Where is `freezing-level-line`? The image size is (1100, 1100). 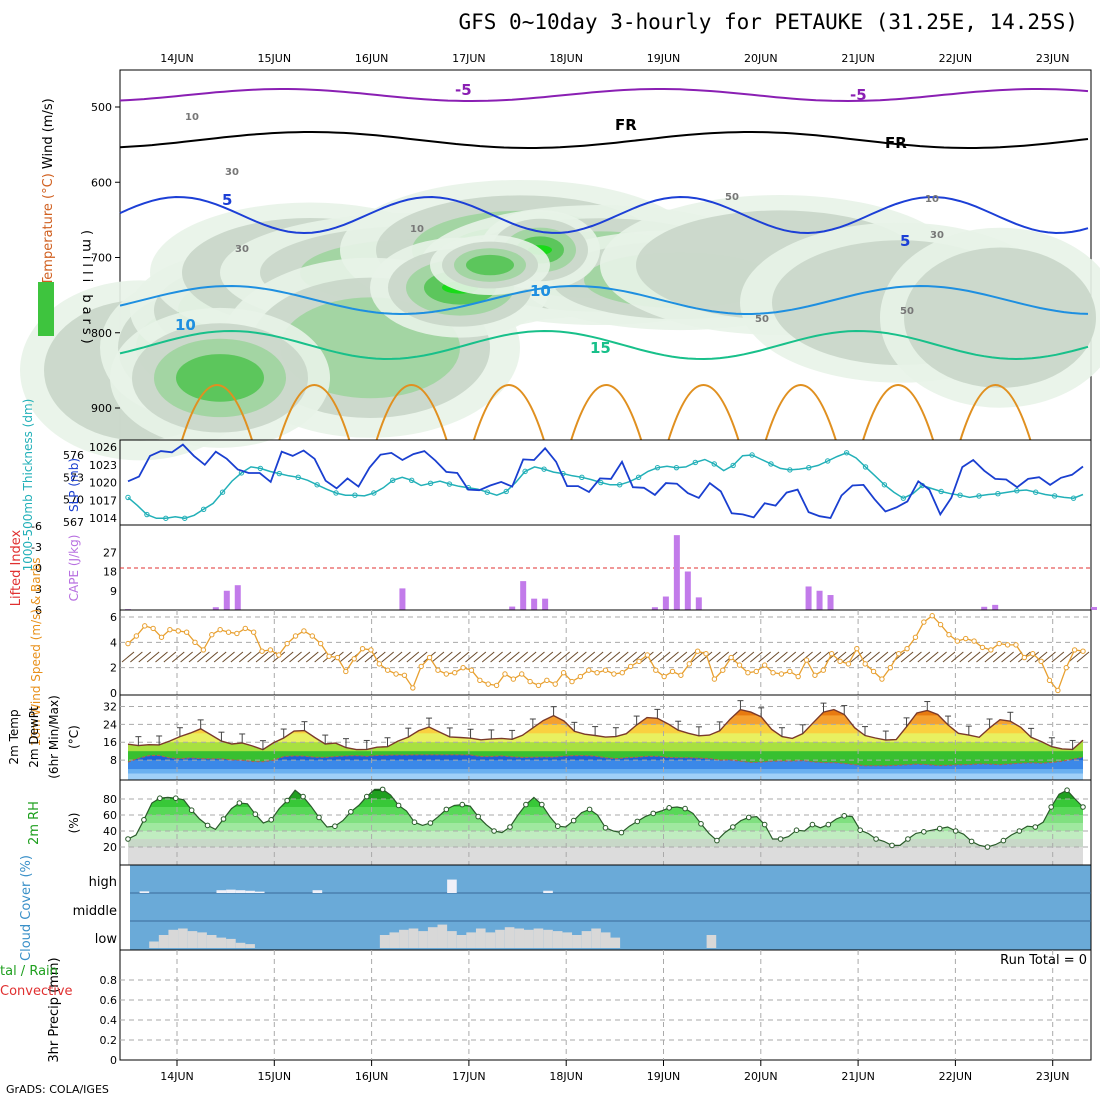
freezing-level-line is located at coordinates (604, 140).